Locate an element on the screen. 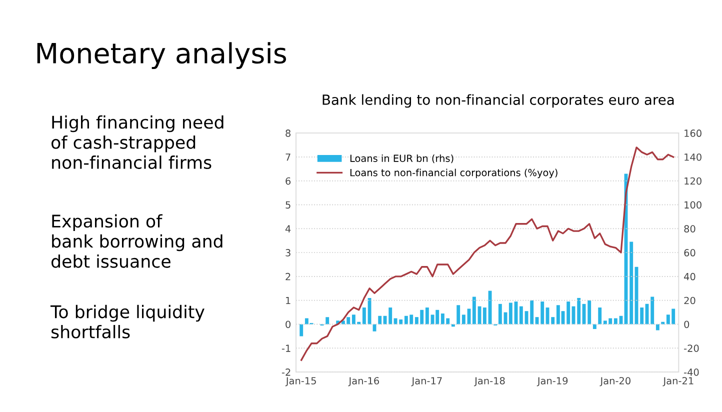  x-tick-label: Jan-20 is located at coordinates (615, 381).